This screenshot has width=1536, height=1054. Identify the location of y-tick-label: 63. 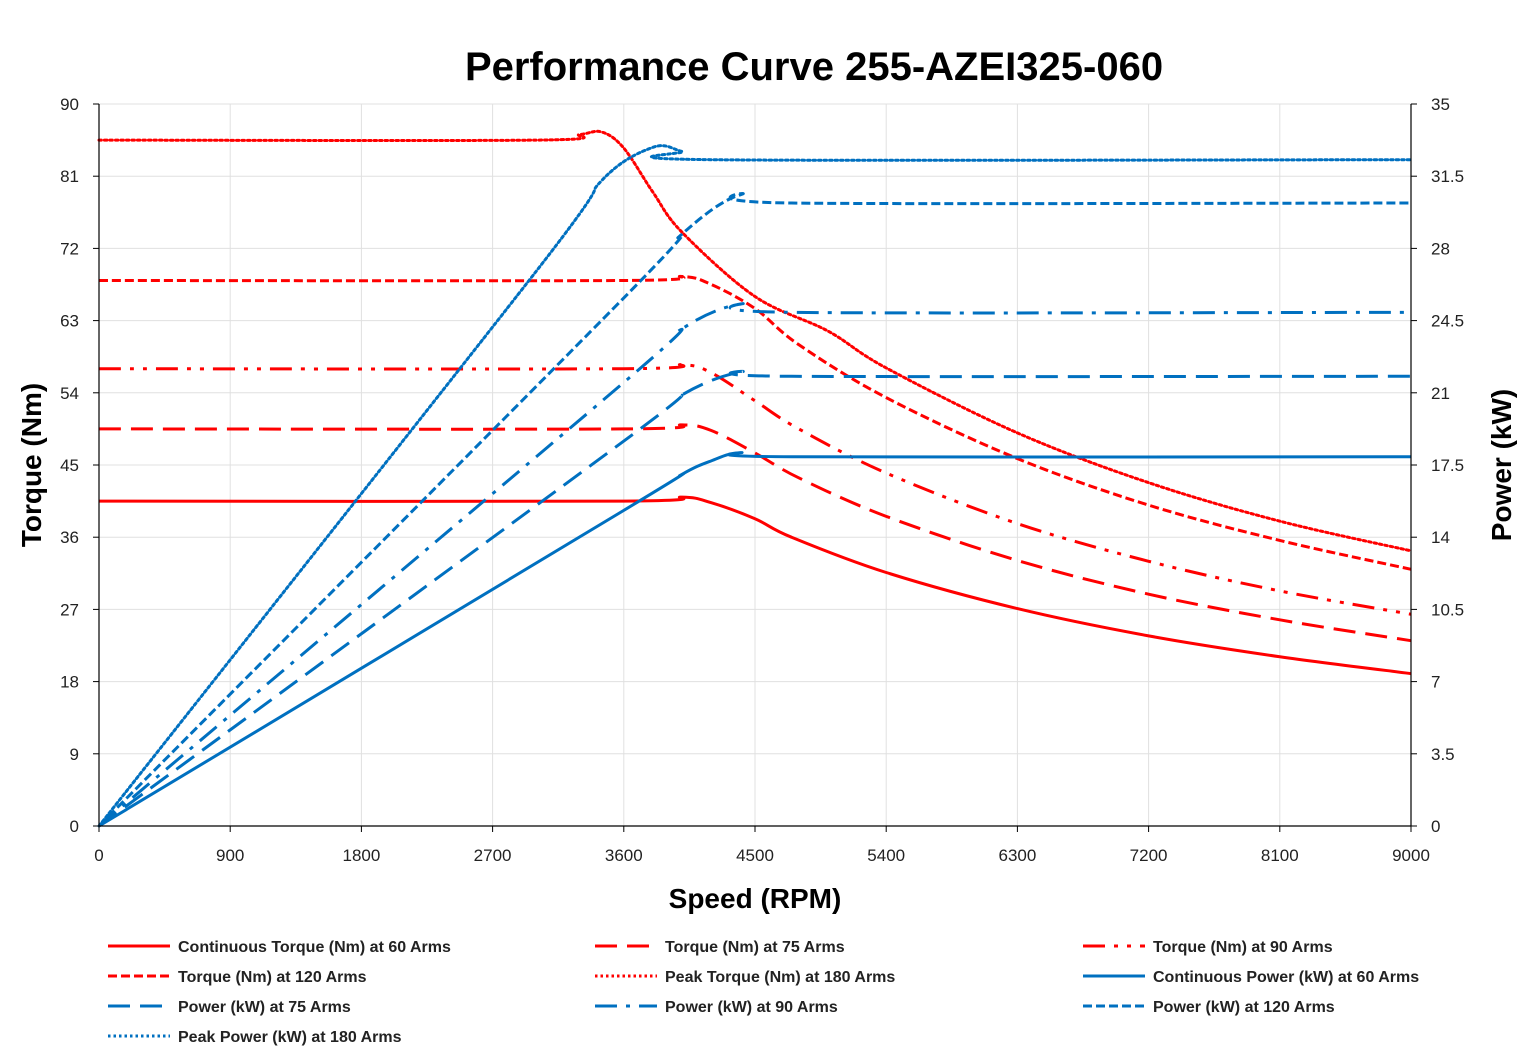
(69, 321).